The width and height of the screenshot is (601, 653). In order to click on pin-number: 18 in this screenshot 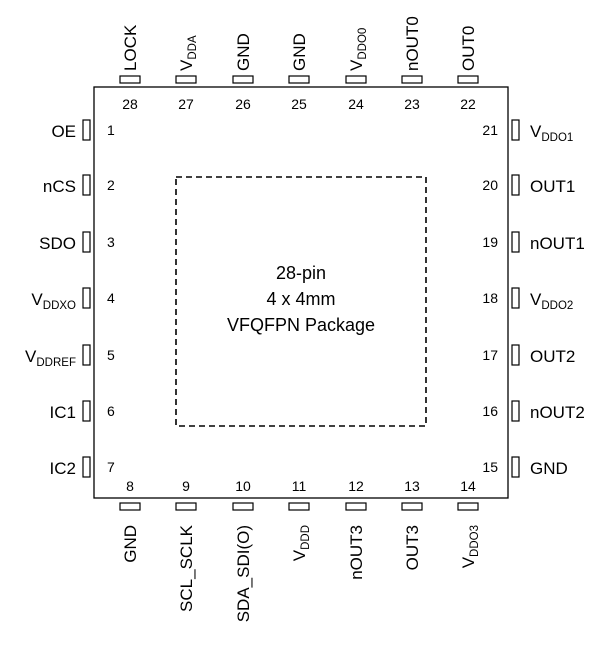, I will do `click(490, 298)`.